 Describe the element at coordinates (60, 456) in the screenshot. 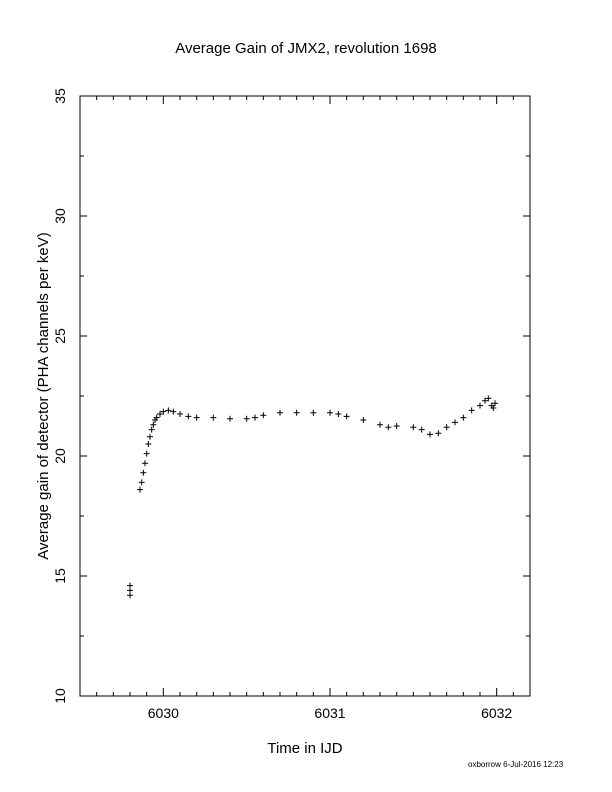

I see `y-tick-label: 20` at that location.